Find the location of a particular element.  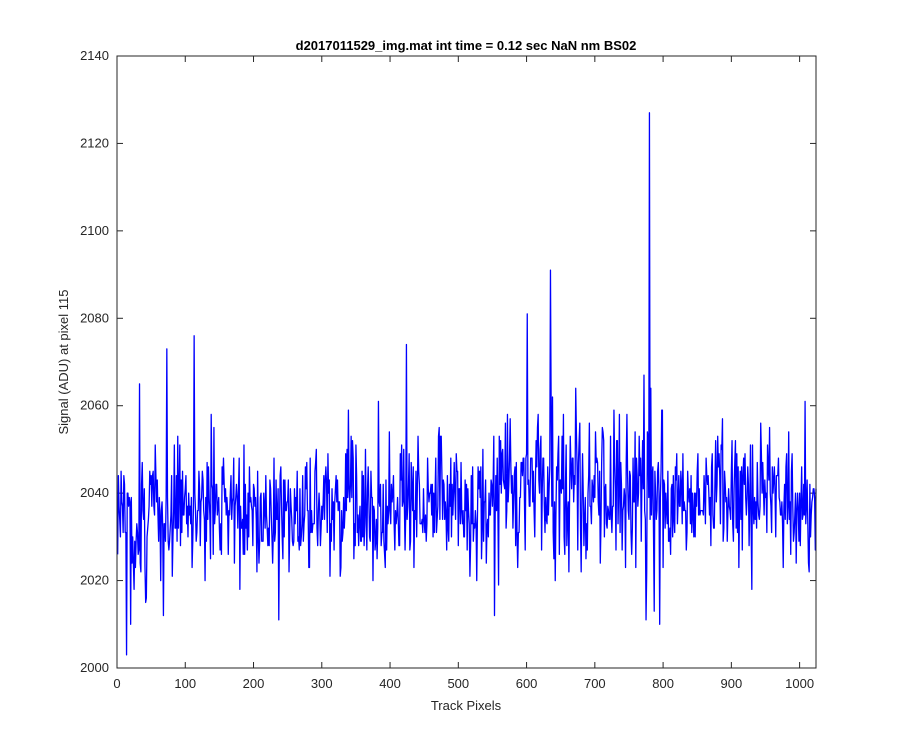

x-tick-label: 300 is located at coordinates (322, 683).